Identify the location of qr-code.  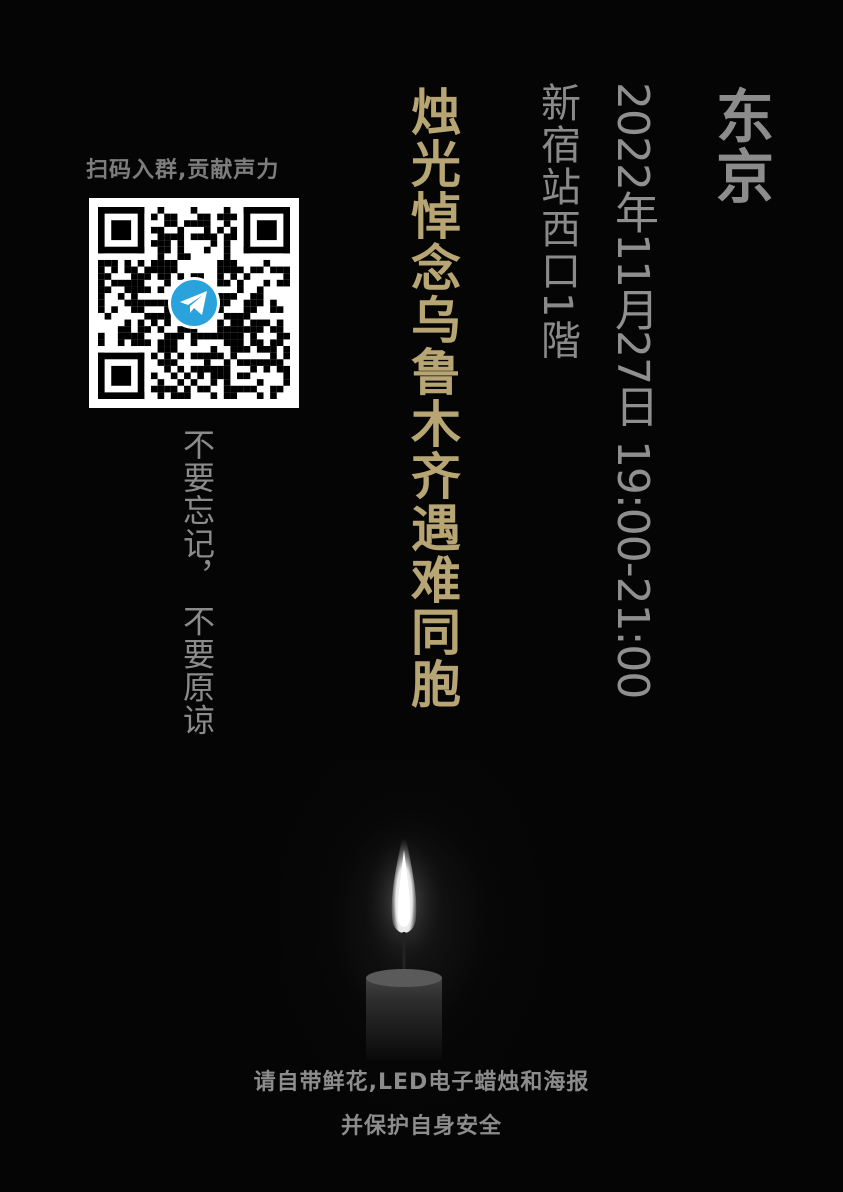
(194, 303).